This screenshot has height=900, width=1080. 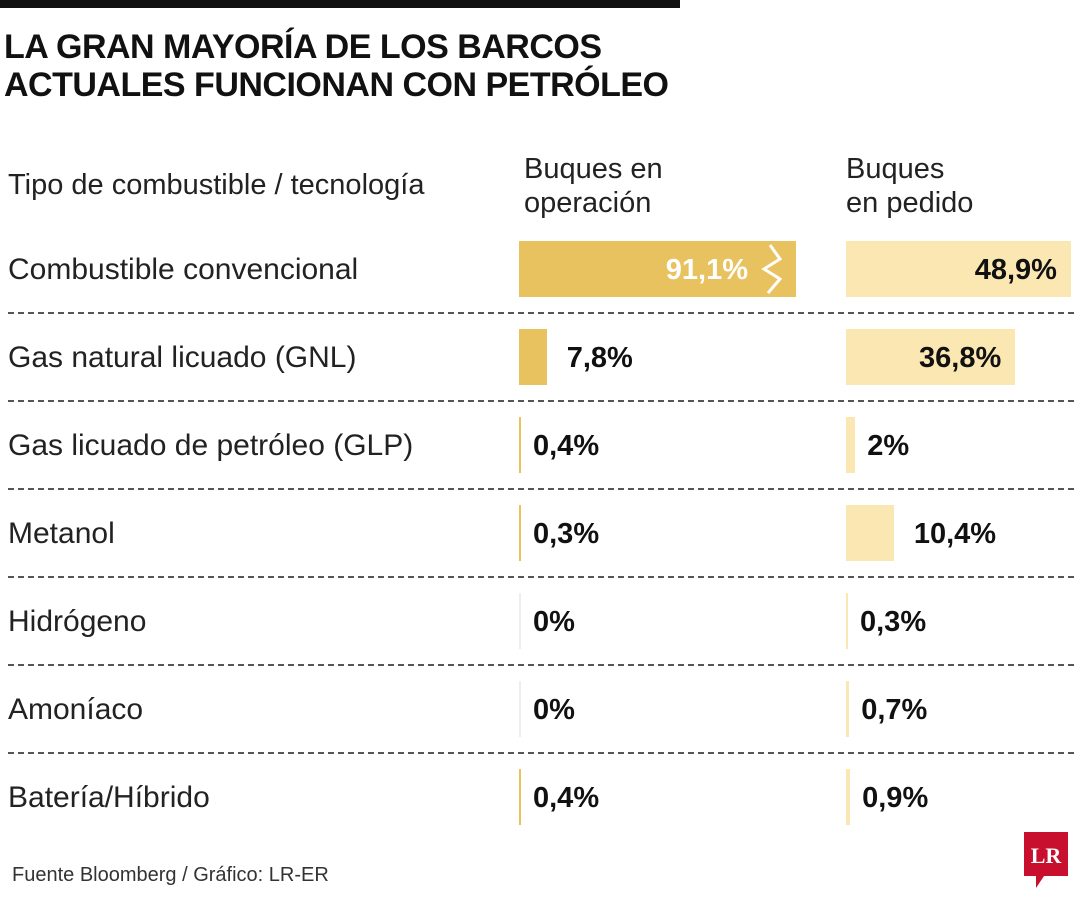 I want to click on table-row: Batería/Híbrido 0,4% 0,9%, so click(x=540, y=798).